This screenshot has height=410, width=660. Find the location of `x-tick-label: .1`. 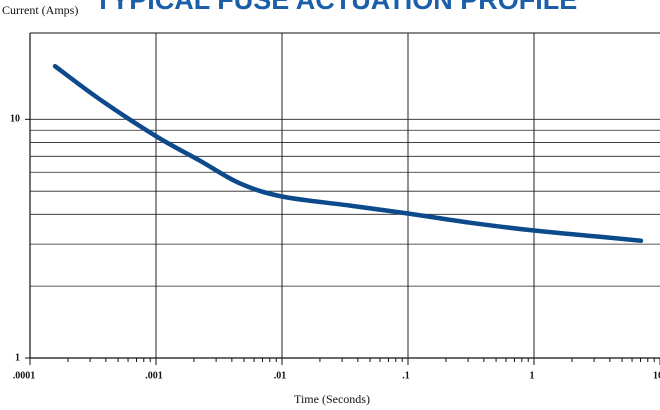

x-tick-label: .1 is located at coordinates (406, 375).